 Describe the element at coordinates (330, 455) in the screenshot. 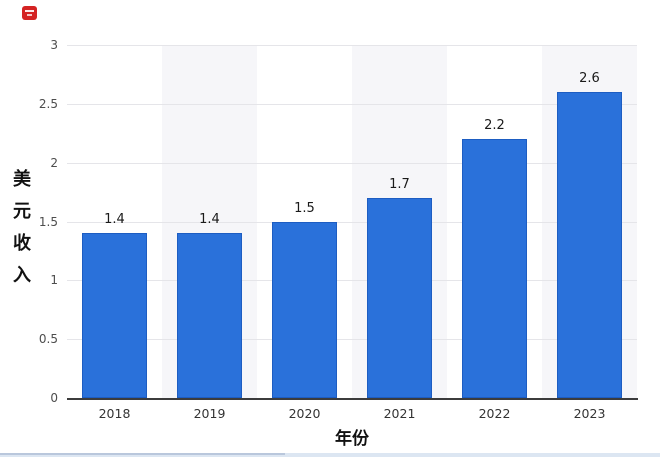

I see `bottom-edge-divider` at that location.